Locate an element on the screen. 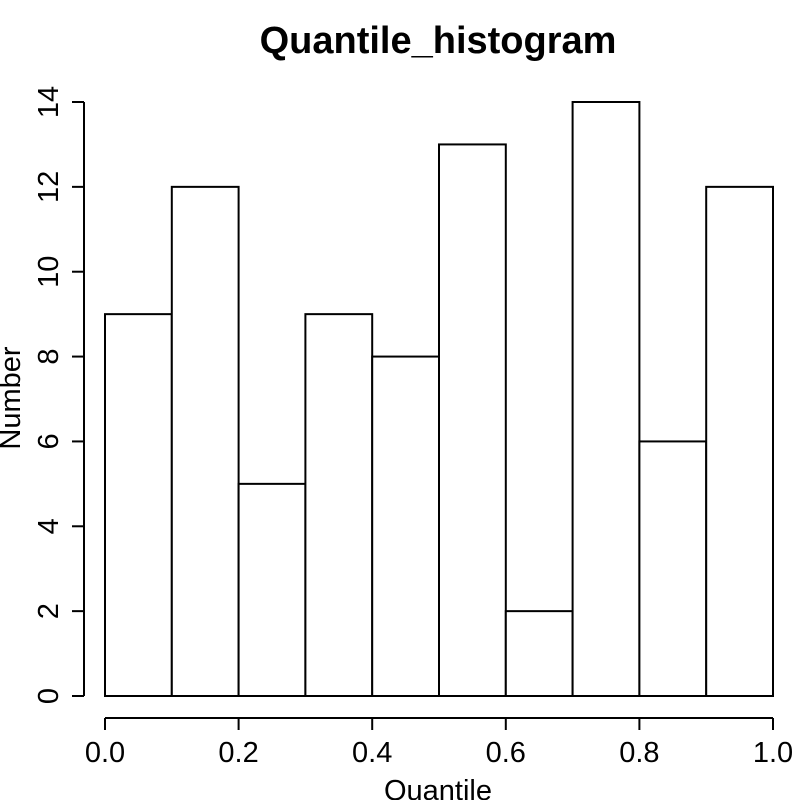 Image resolution: width=800 pixels, height=800 pixels. y-tick-label: 2 is located at coordinates (49, 611).